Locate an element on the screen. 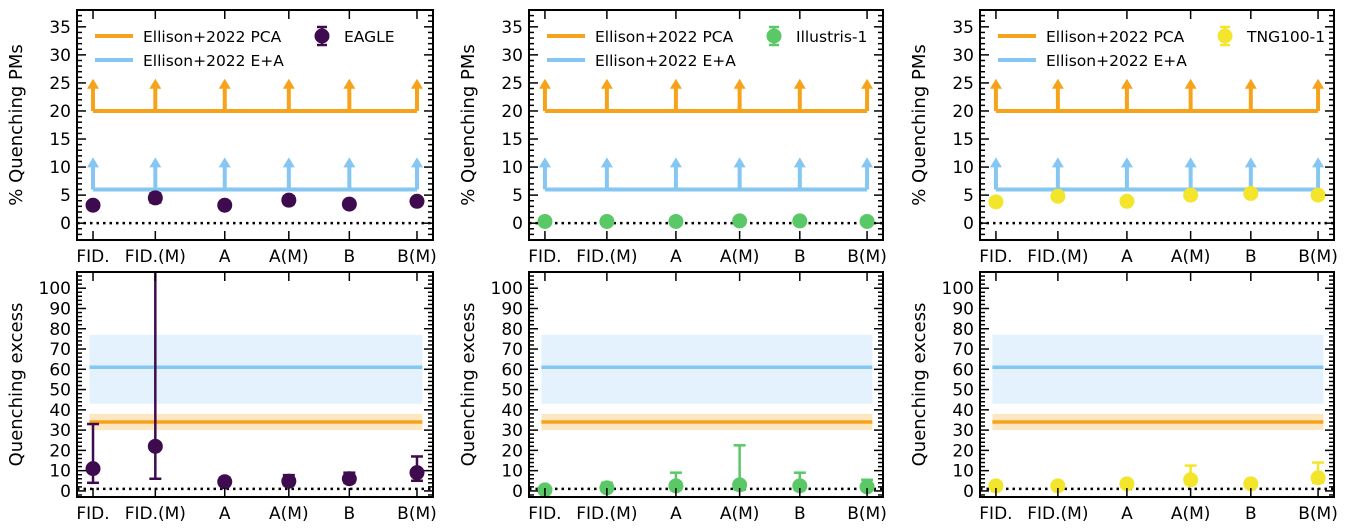 This screenshot has height=531, width=1367. y-tick-label: 60 is located at coordinates (60, 370).